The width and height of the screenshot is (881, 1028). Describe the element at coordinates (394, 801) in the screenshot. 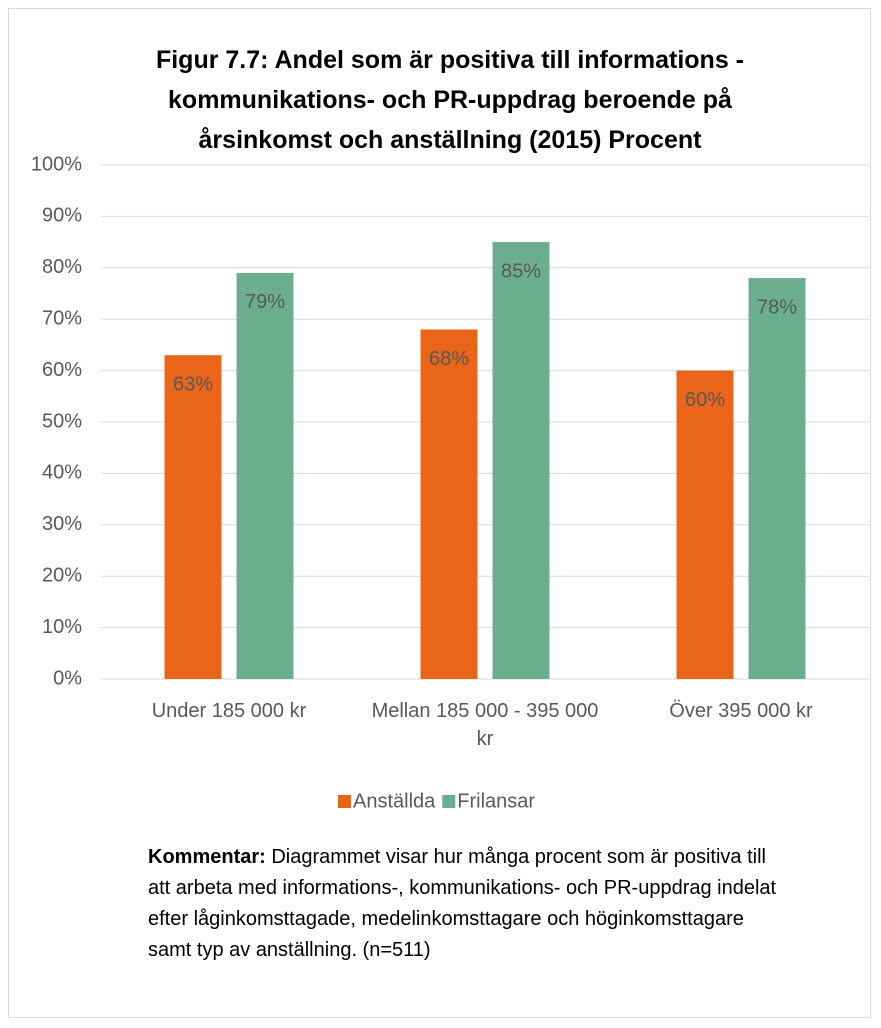

I see `legend-label: Anställda` at that location.